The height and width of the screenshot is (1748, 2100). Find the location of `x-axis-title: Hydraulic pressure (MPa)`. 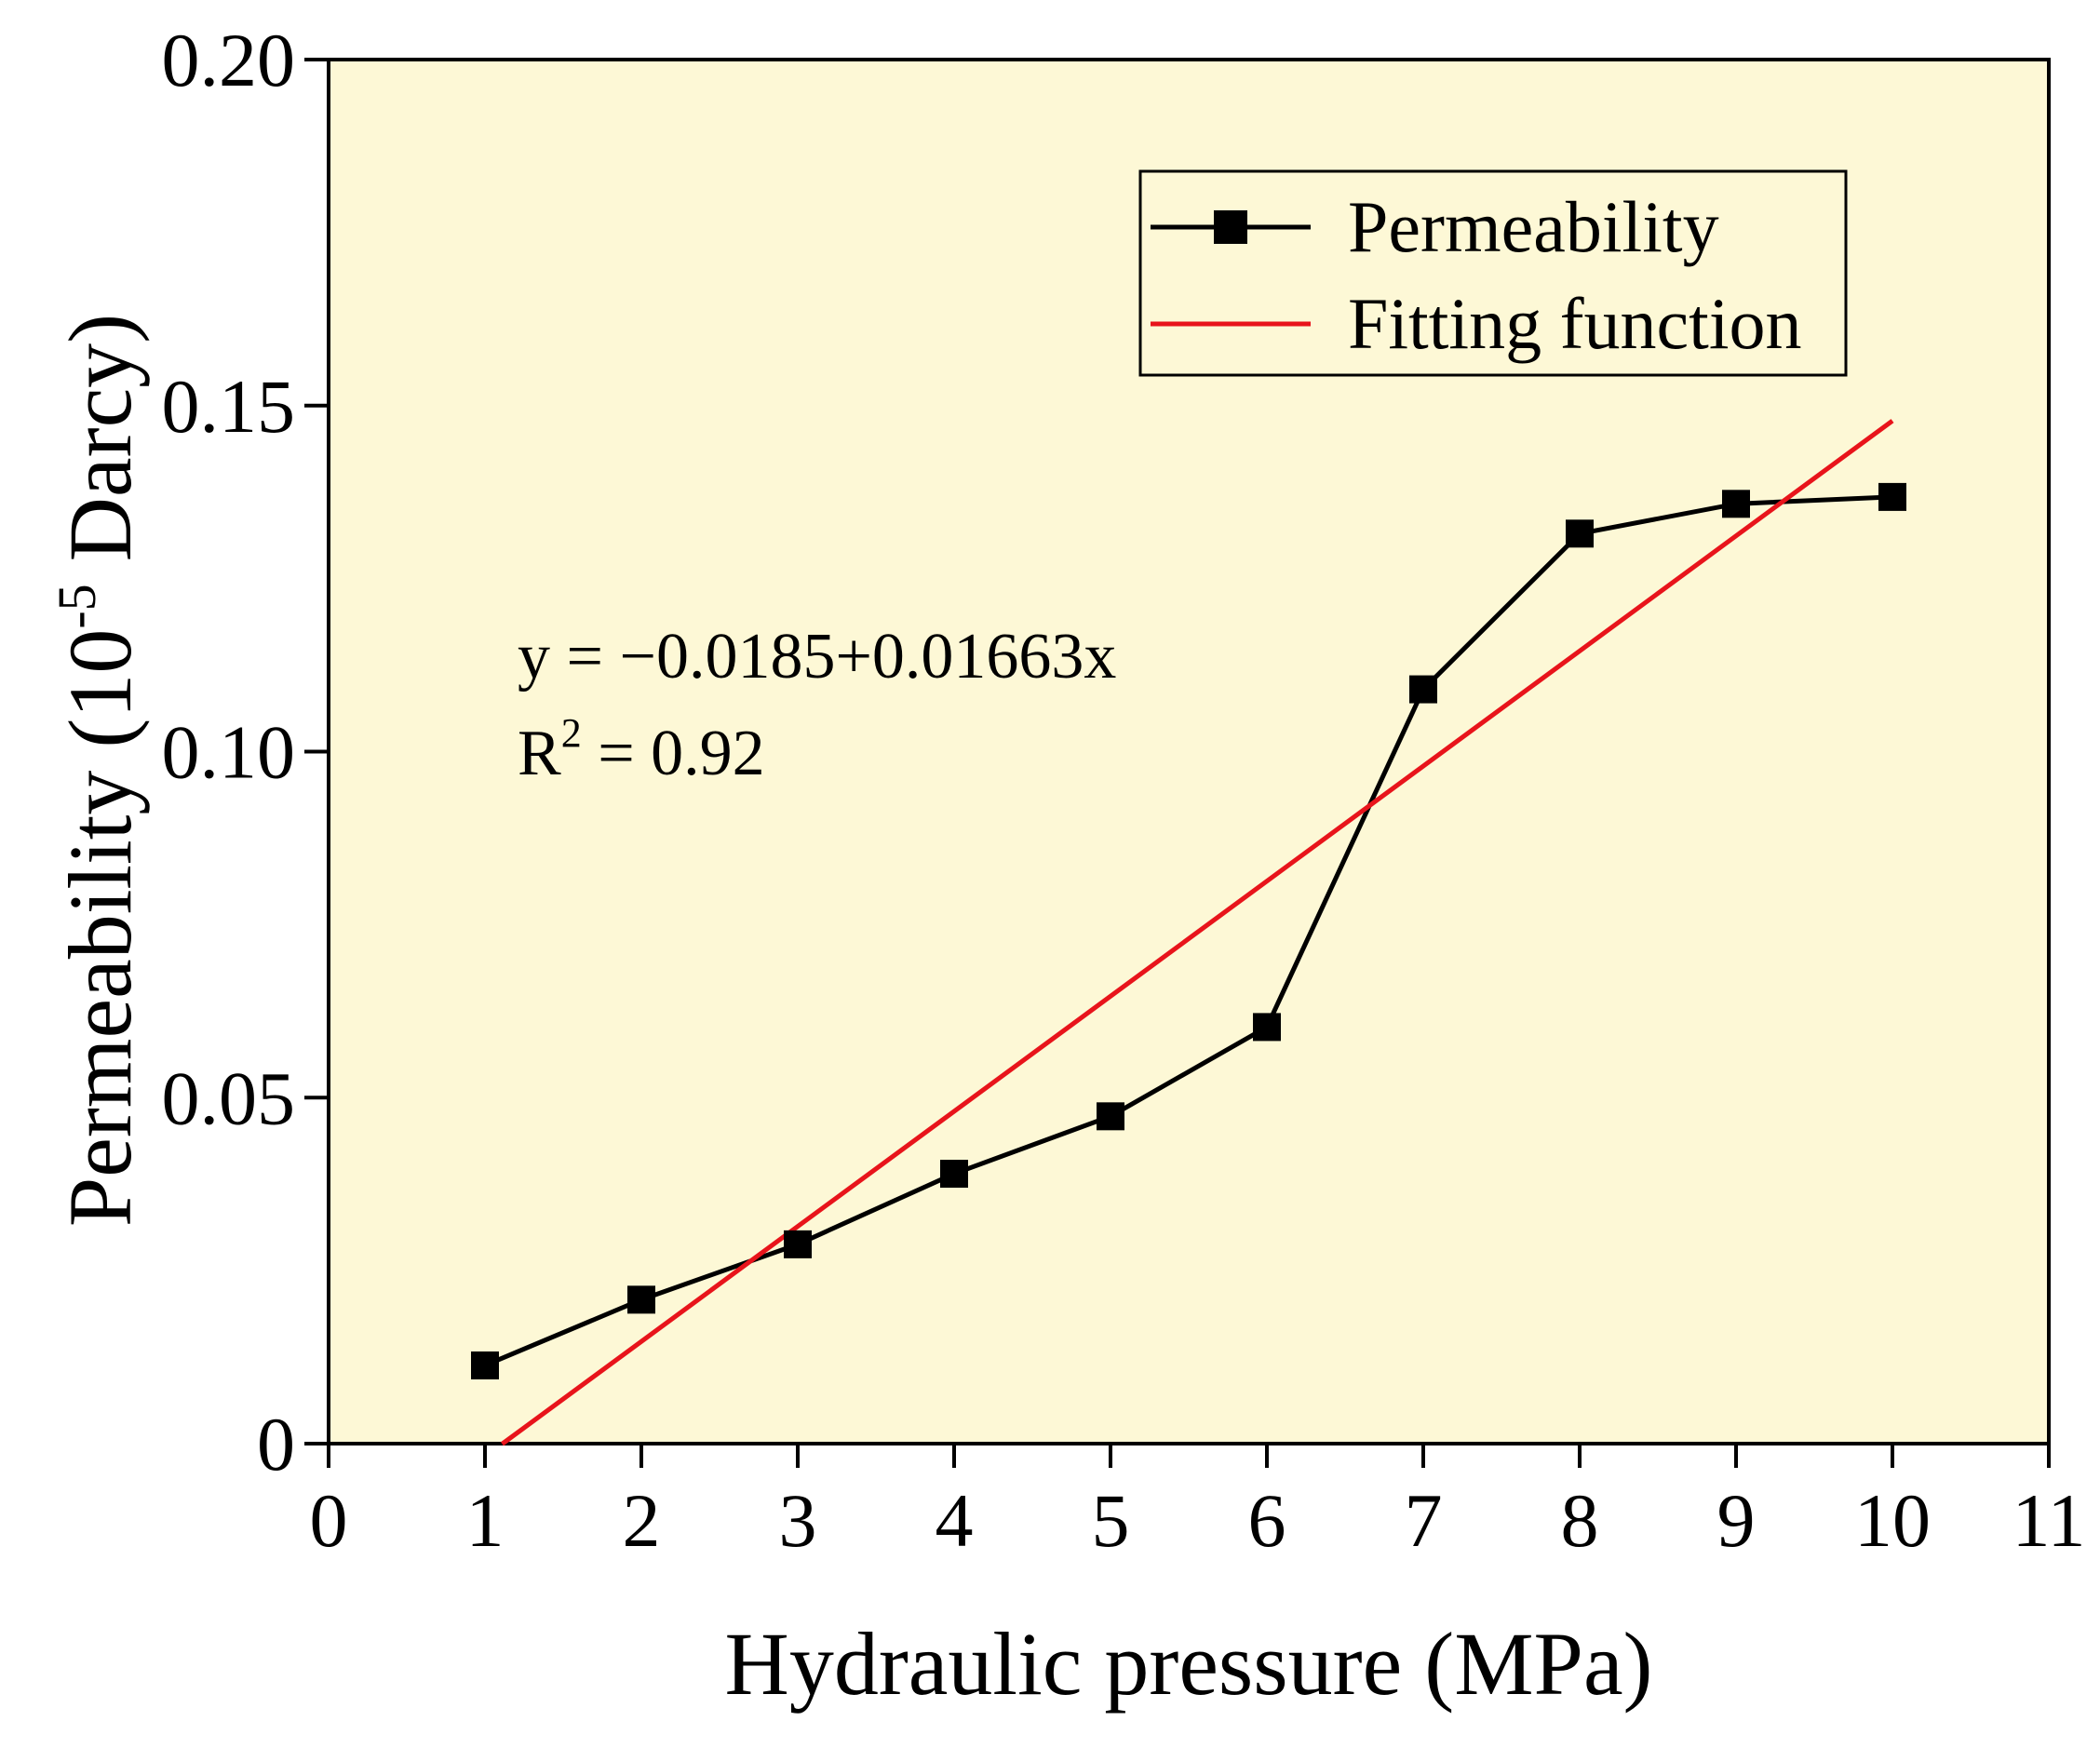

x-axis-title: Hydraulic pressure (MPa) is located at coordinates (1188, 1664).